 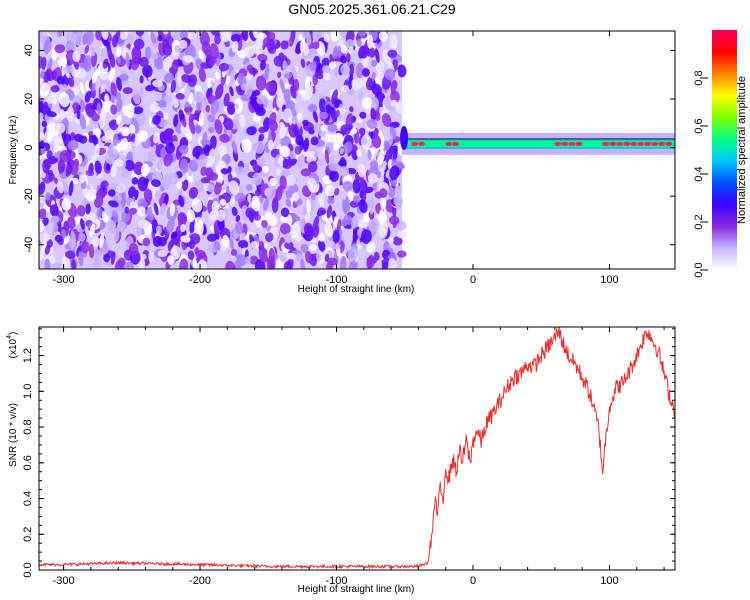 What do you see at coordinates (473, 280) in the screenshot?
I see `x-tick-label: 0` at bounding box center [473, 280].